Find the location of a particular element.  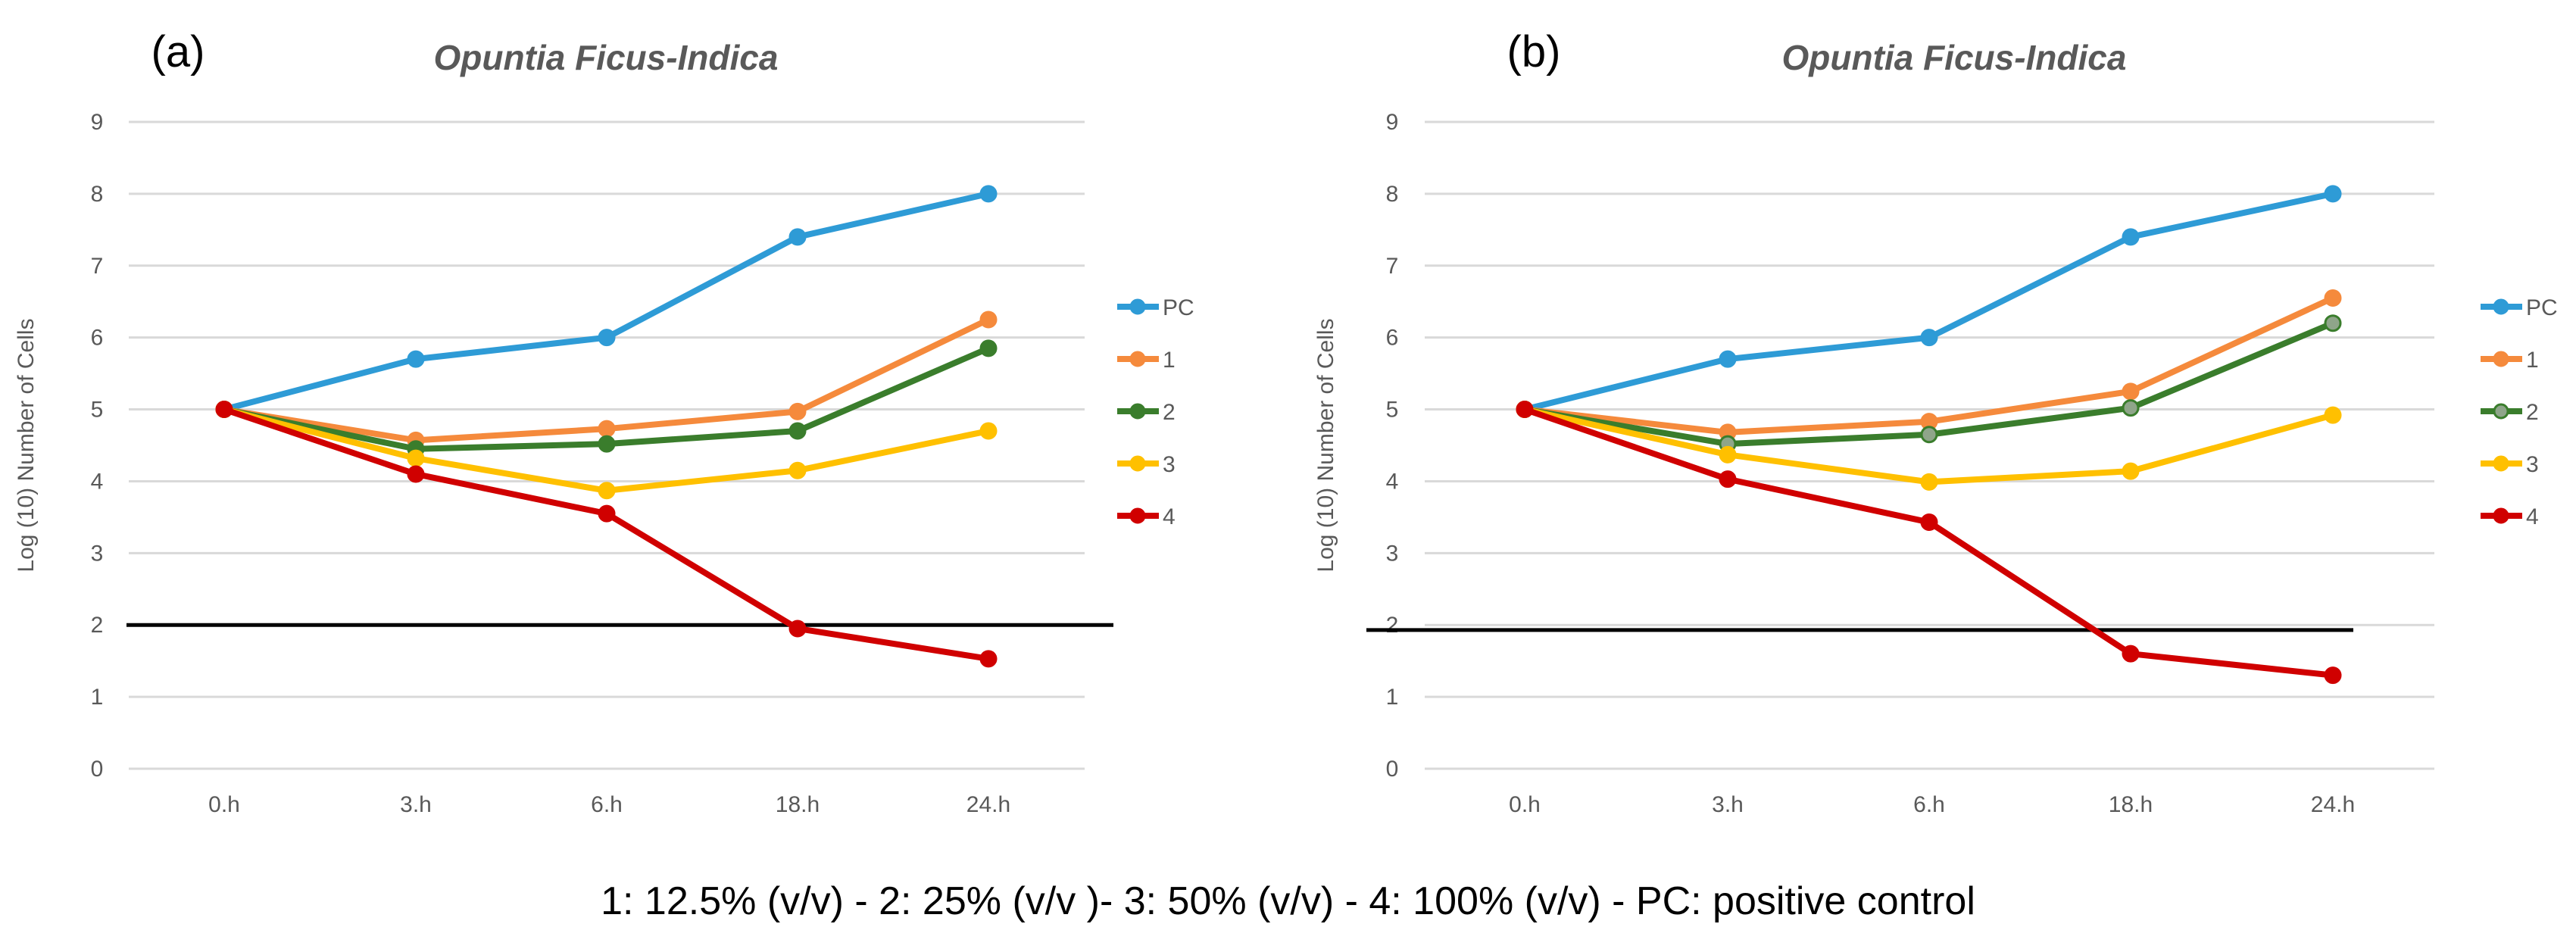

panel-label: (a) is located at coordinates (178, 51).